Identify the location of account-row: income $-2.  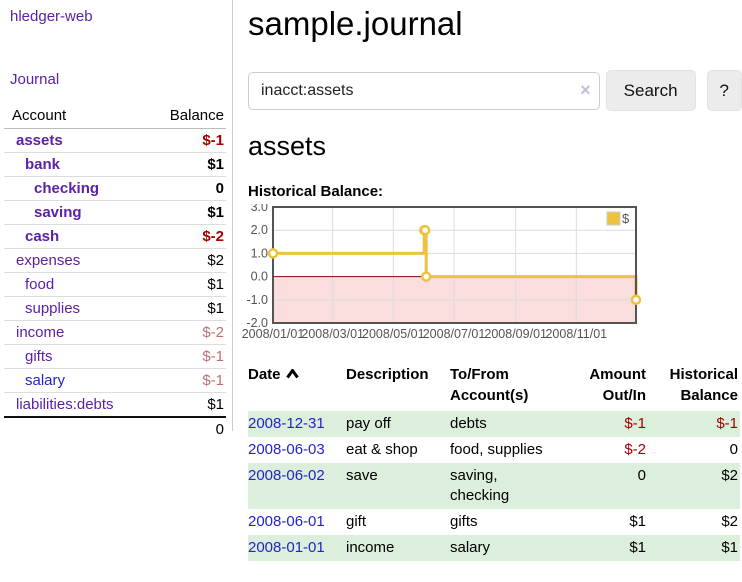
(115, 332).